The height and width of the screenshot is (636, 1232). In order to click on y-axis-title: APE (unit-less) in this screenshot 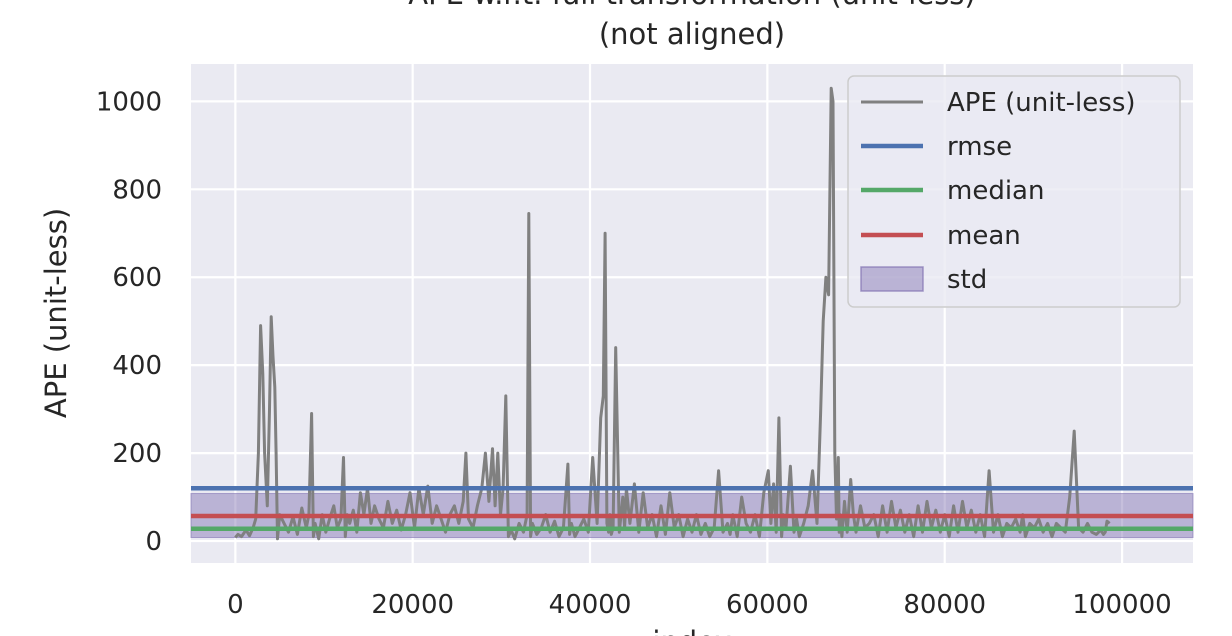, I will do `click(56, 313)`.